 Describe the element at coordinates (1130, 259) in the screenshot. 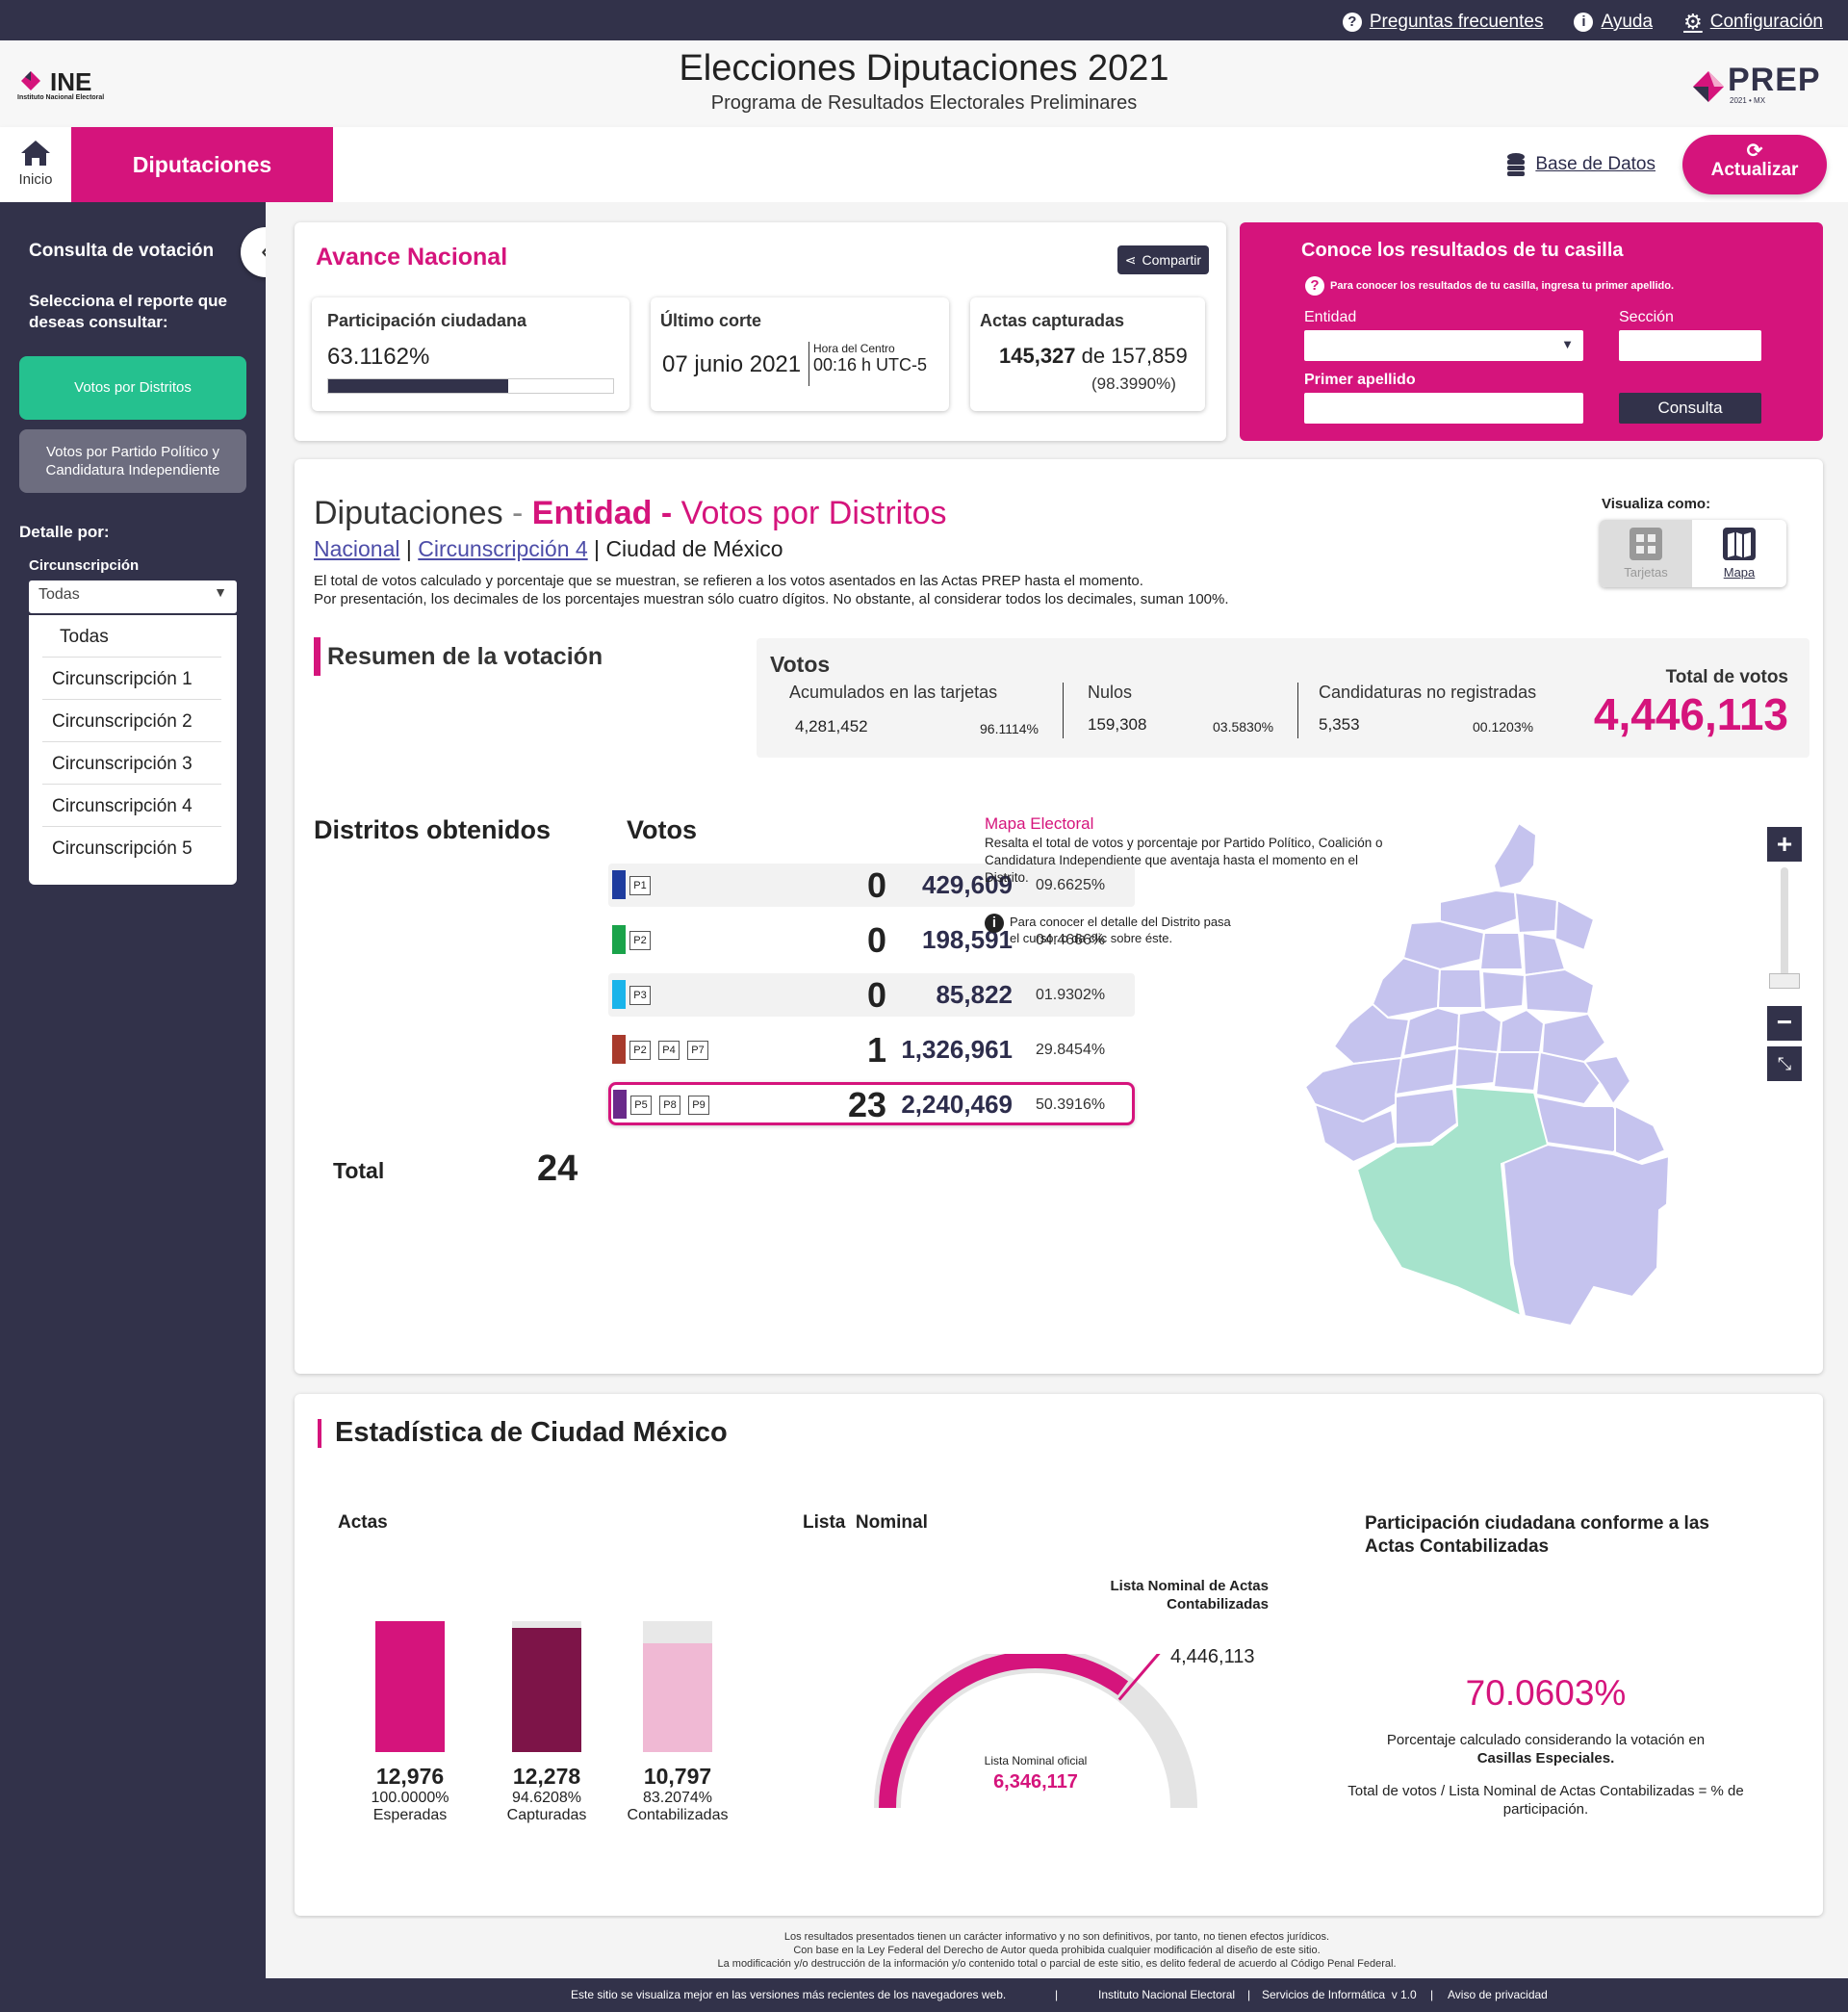

I see `share-icon: ⋖` at that location.